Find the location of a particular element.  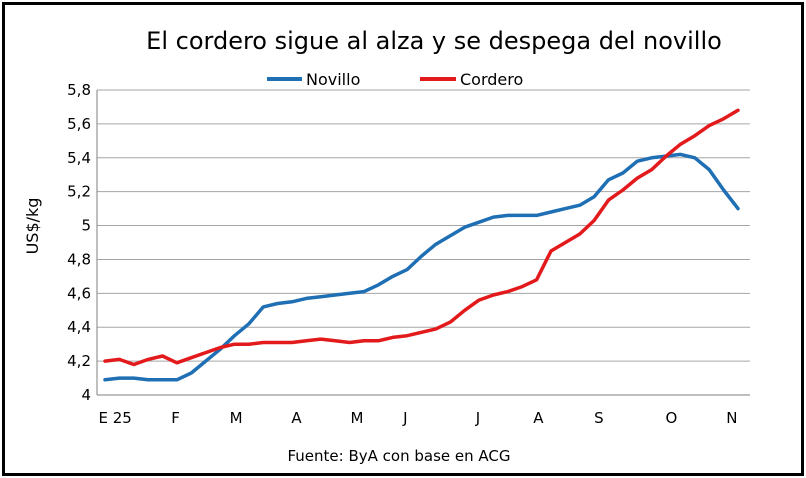

legend-cordero-label: Cordero is located at coordinates (491, 79).